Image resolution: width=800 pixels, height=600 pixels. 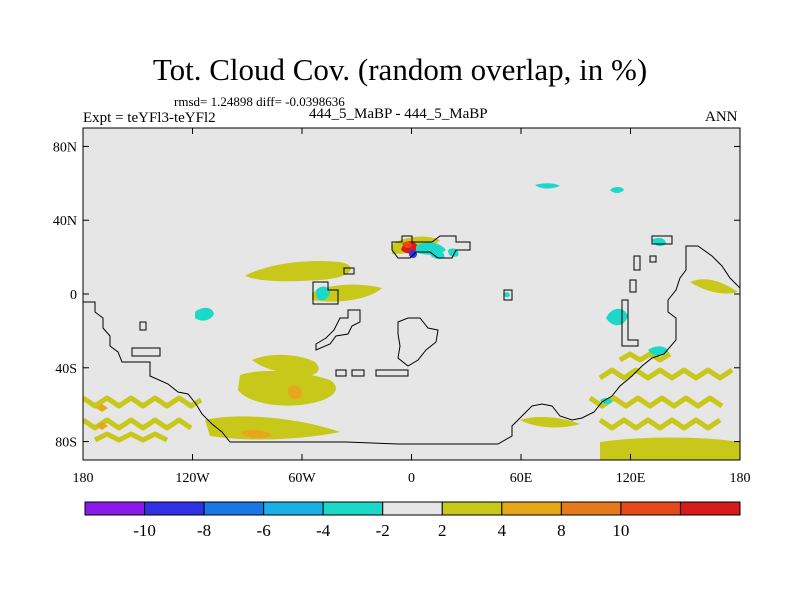 I want to click on colorbar-label: 2, so click(x=442, y=530).